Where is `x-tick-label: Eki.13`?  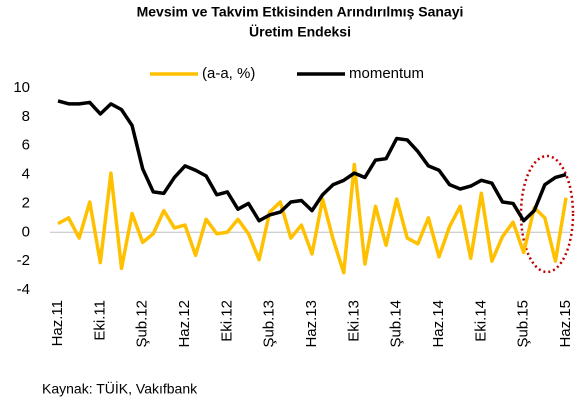 x-tick-label: Eki.13 is located at coordinates (353, 321).